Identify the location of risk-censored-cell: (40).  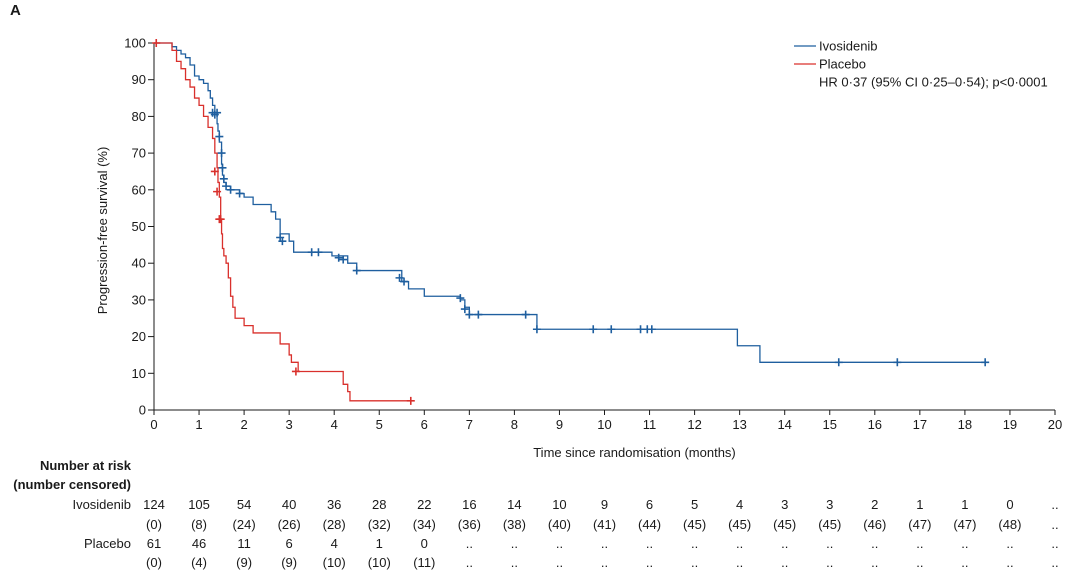
(559, 524).